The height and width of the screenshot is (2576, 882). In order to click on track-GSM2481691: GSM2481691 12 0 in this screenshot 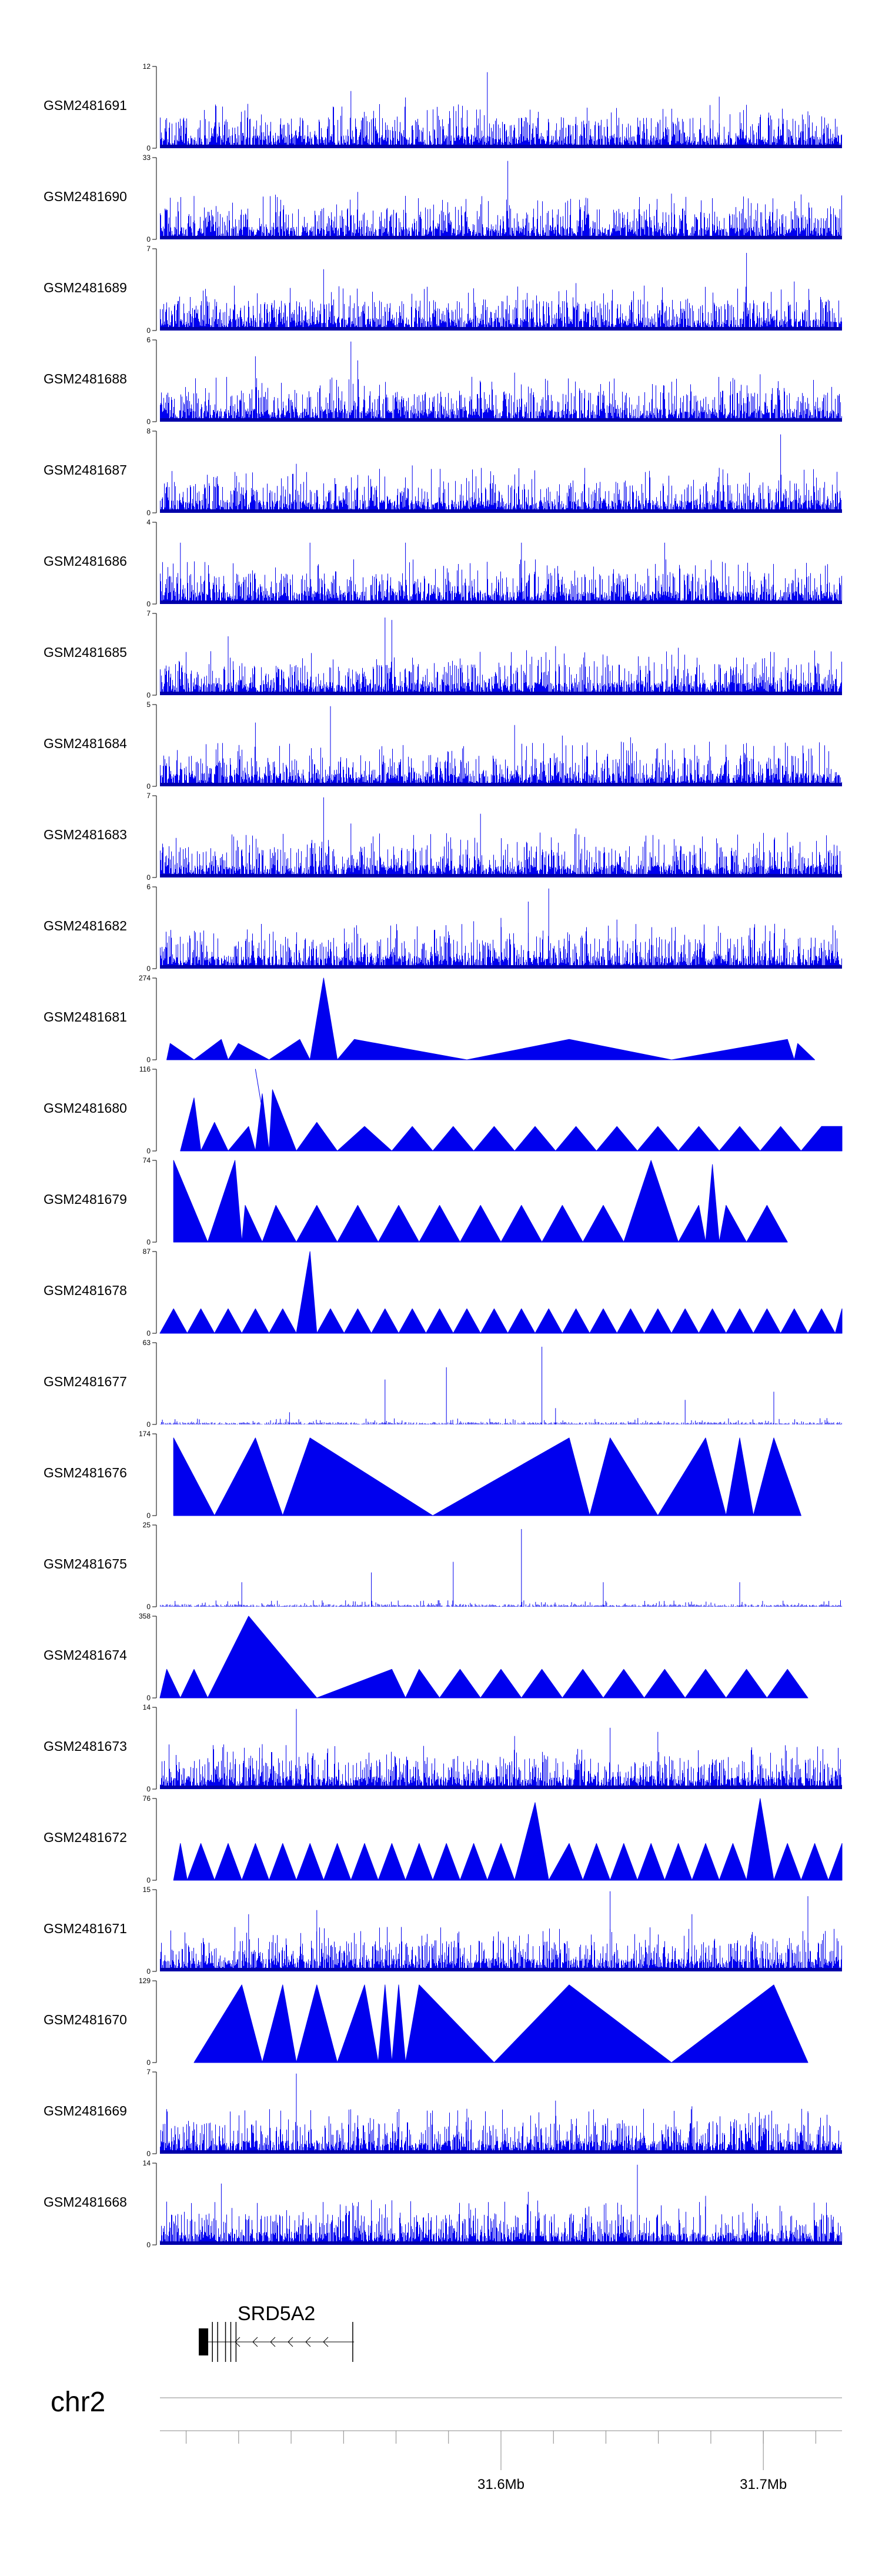, I will do `click(443, 107)`.